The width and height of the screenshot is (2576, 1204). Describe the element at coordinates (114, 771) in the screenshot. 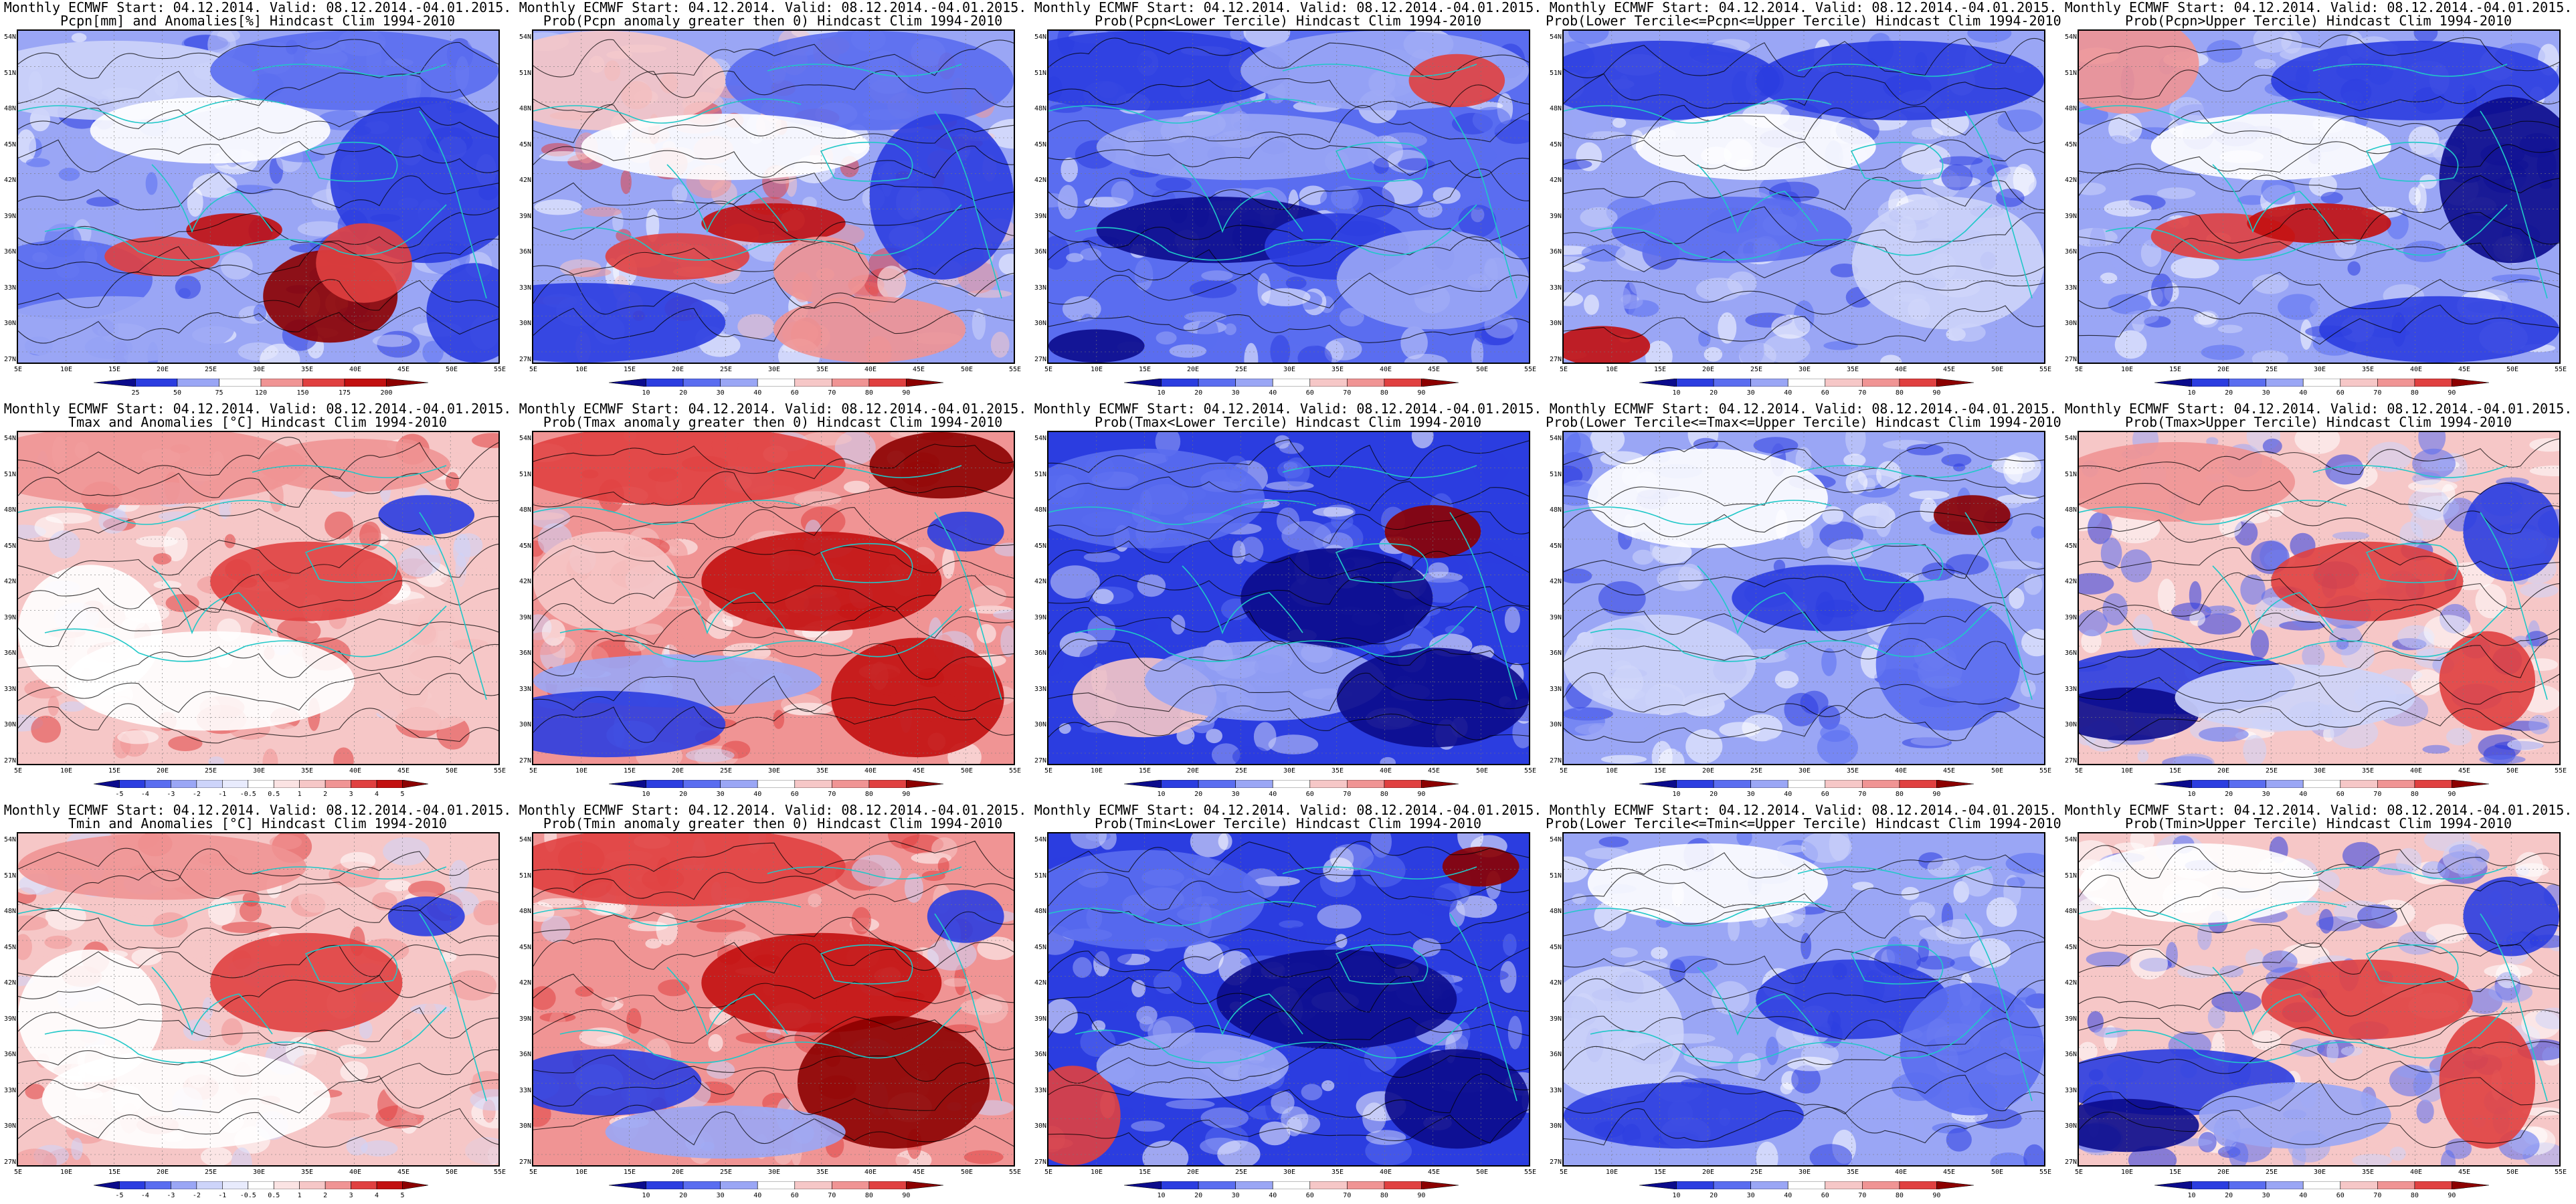

I see `lon-label: 15E` at that location.